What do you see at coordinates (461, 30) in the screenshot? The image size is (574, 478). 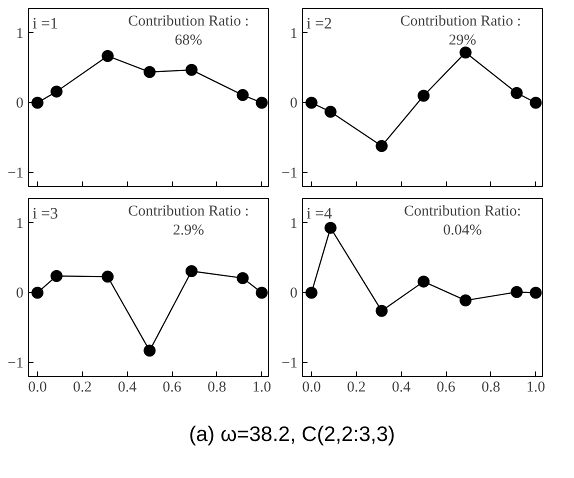 I see `annotation: Contribution Ratio : 29%` at bounding box center [461, 30].